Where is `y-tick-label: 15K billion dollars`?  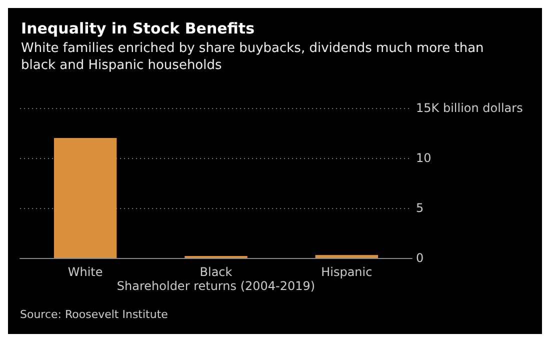
y-tick-label: 15K billion dollars is located at coordinates (469, 108).